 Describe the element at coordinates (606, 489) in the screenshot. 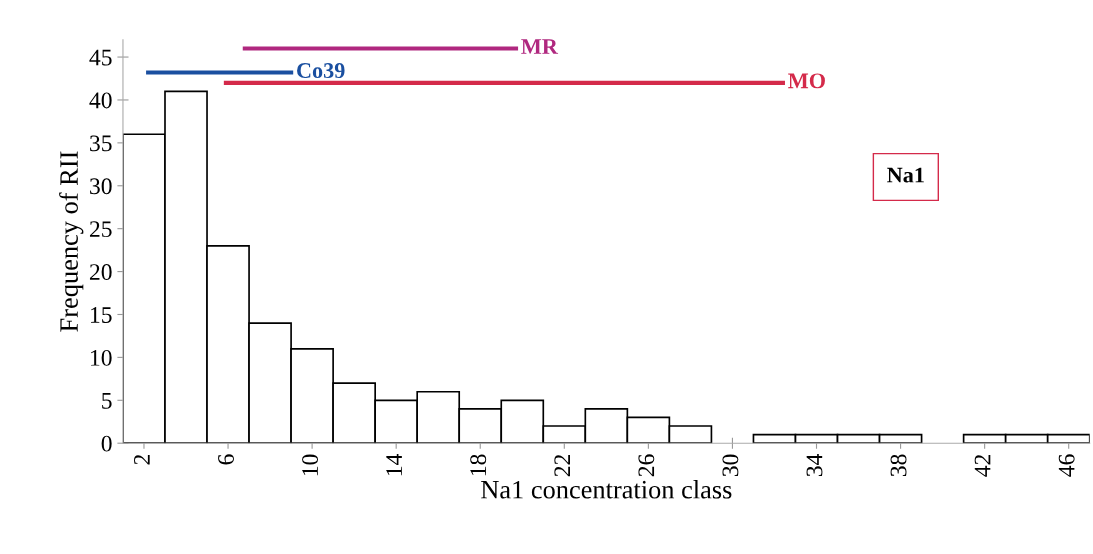

I see `x-axis-title: Na1 concentration class` at that location.